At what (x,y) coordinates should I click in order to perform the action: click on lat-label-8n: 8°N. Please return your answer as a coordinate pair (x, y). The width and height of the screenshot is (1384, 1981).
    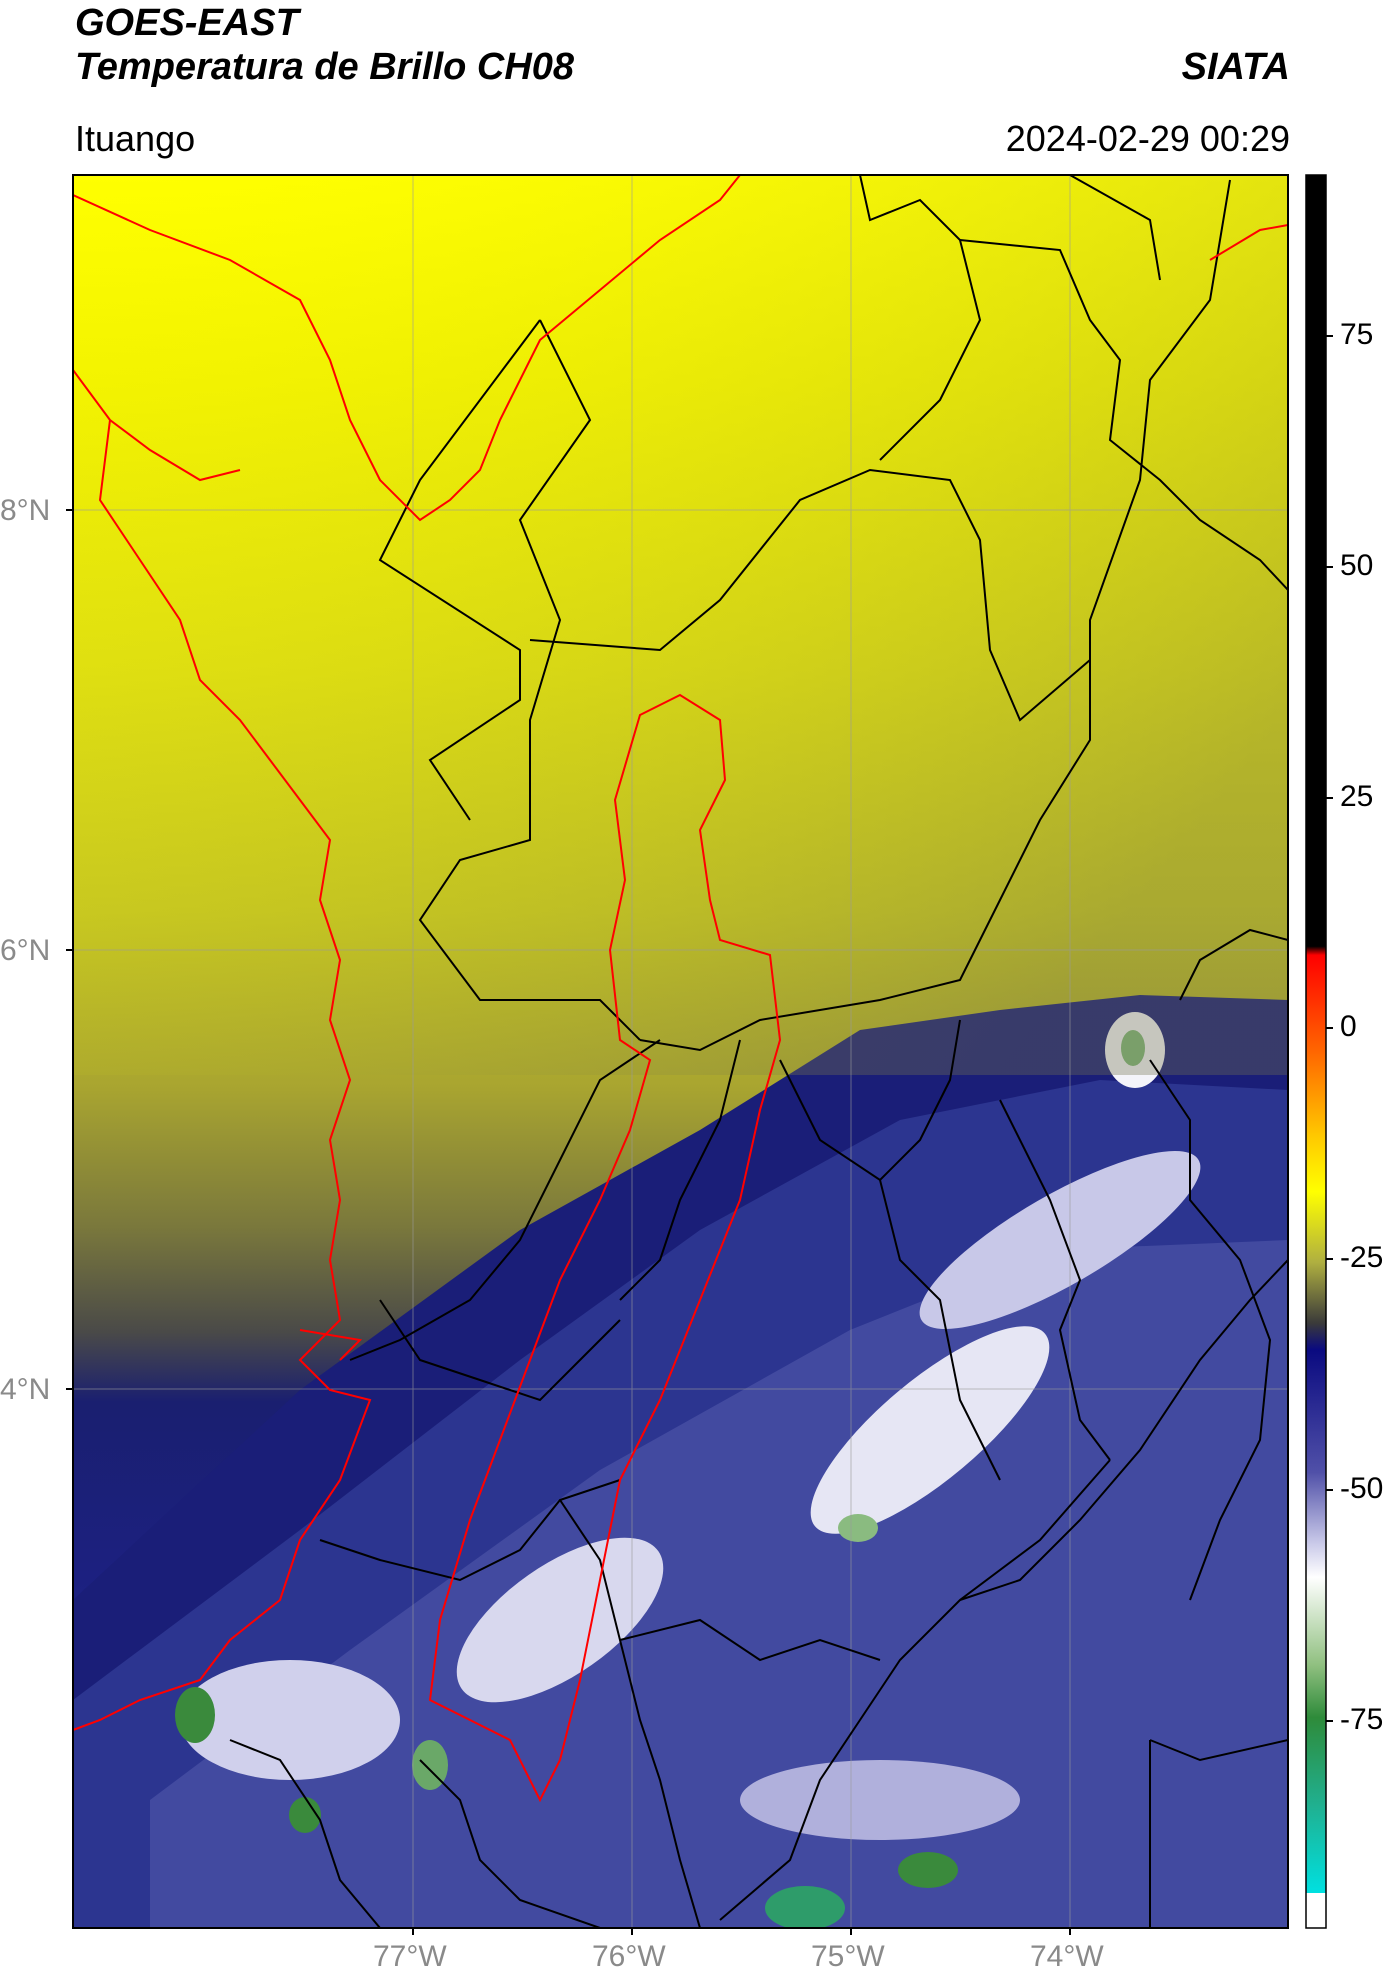
    Looking at the image, I should click on (25, 510).